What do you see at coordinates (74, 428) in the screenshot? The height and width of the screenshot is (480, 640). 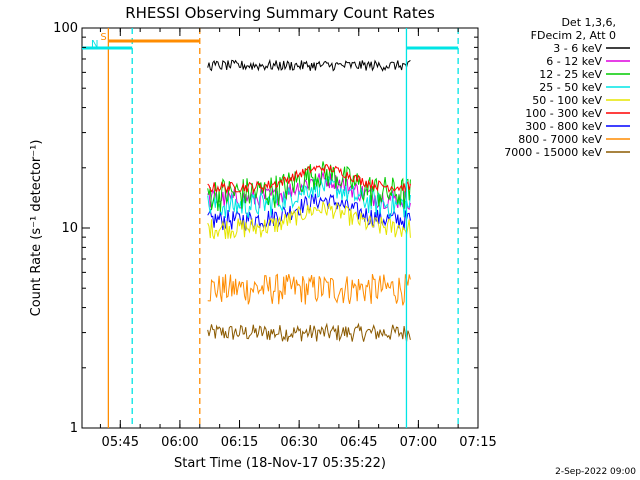 I see `y-tick-label: 1` at bounding box center [74, 428].